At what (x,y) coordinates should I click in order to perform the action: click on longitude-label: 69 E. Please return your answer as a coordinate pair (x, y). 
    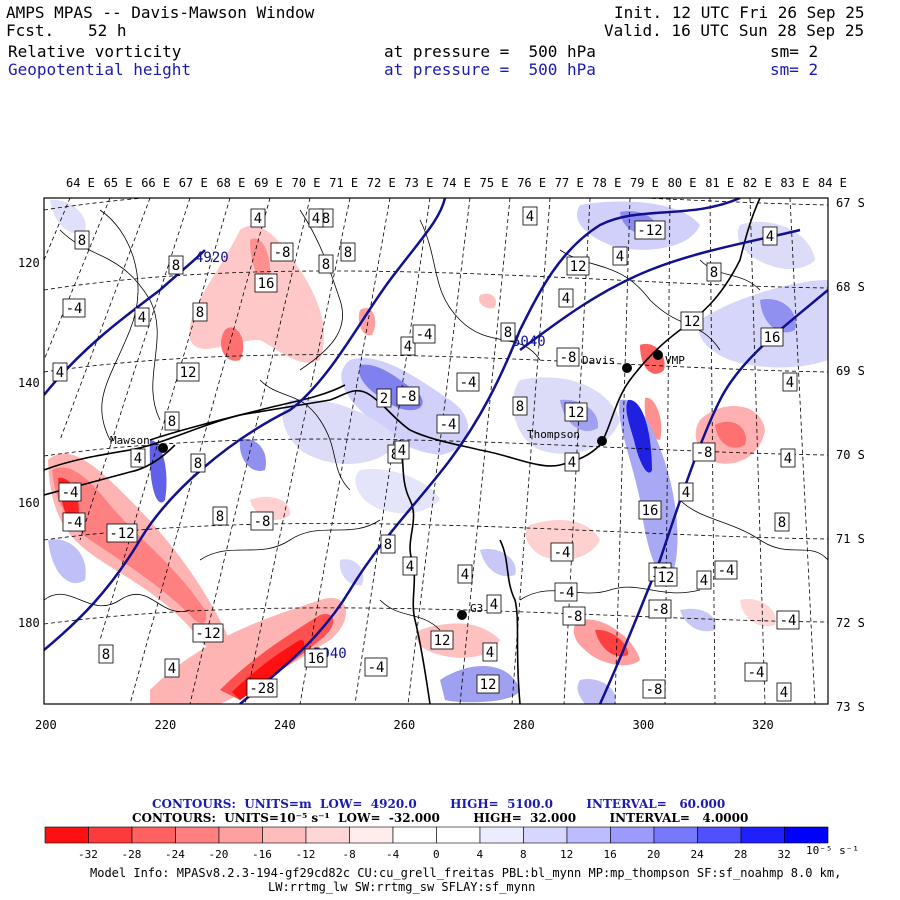
    Looking at the image, I should click on (268, 183).